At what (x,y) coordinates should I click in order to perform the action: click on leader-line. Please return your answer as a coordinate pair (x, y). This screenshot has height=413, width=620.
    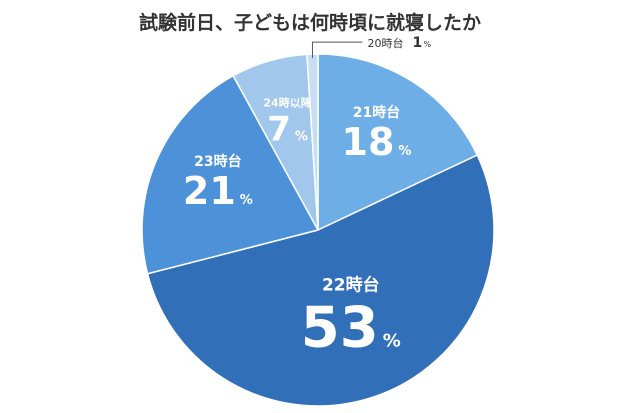
    Looking at the image, I should click on (337, 50).